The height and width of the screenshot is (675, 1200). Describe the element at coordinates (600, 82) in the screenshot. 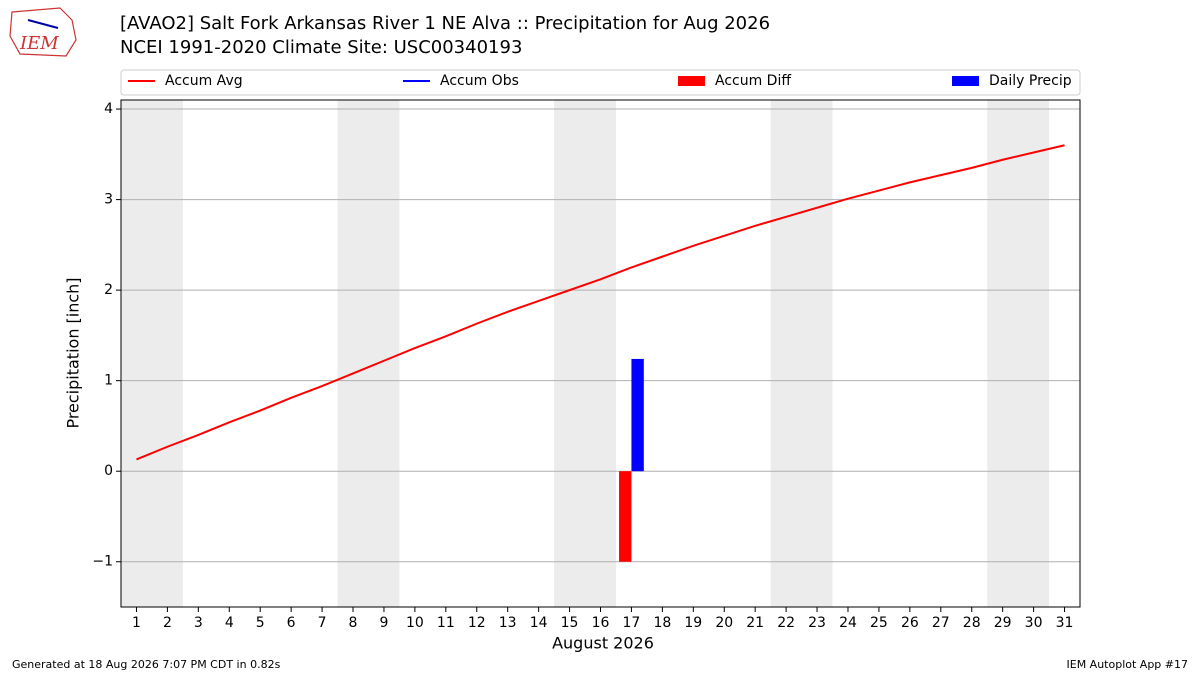

I see `legend-box` at that location.